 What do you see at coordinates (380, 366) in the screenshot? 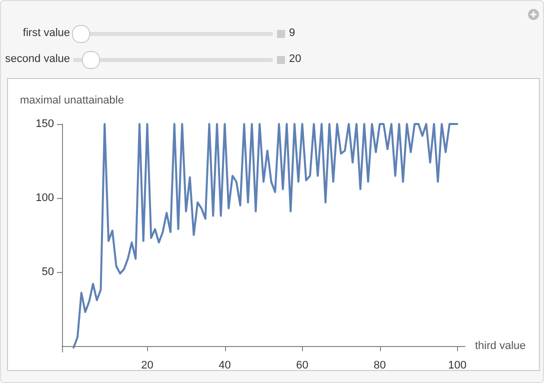
I see `x-tick-label: 80` at bounding box center [380, 366].